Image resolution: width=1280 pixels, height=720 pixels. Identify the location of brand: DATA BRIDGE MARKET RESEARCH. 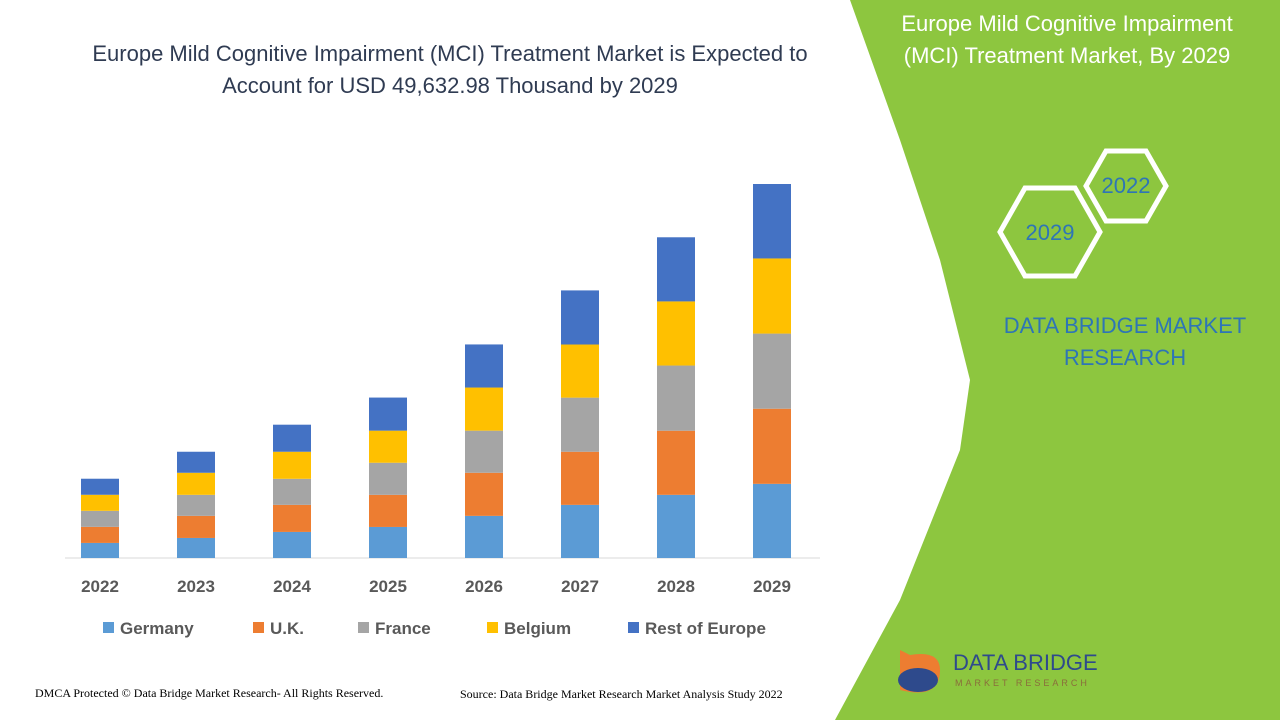
(1125, 341).